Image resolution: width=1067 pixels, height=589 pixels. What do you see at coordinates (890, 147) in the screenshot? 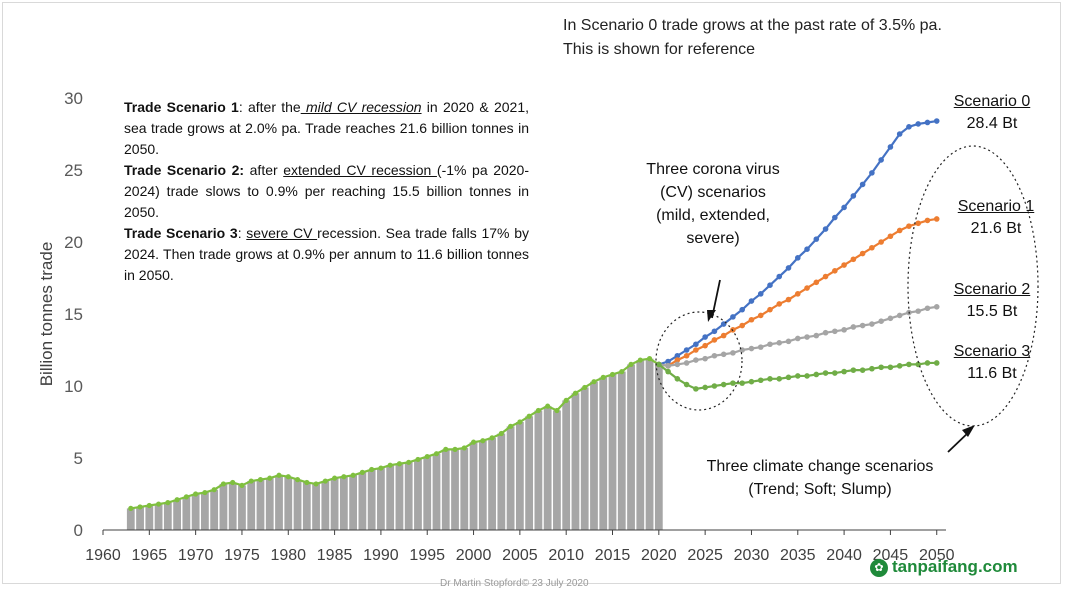
I see `series-0-point-2045` at bounding box center [890, 147].